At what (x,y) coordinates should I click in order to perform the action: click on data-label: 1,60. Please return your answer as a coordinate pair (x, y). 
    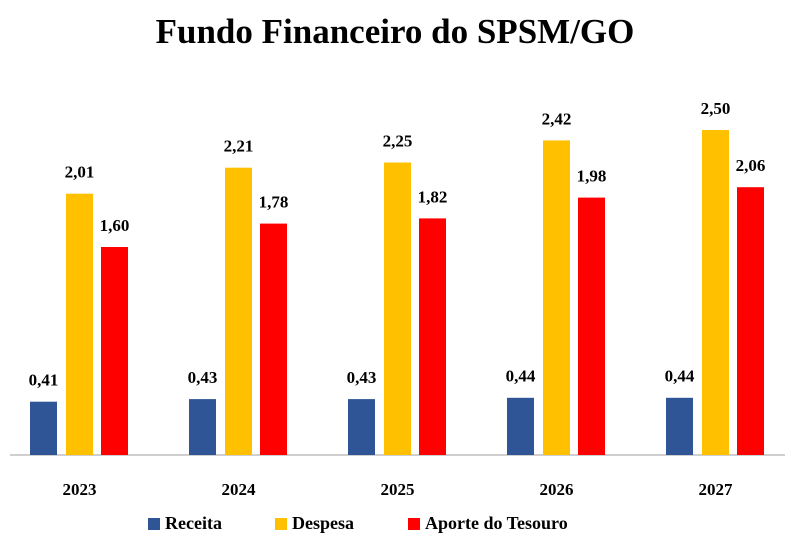
    Looking at the image, I should click on (115, 225).